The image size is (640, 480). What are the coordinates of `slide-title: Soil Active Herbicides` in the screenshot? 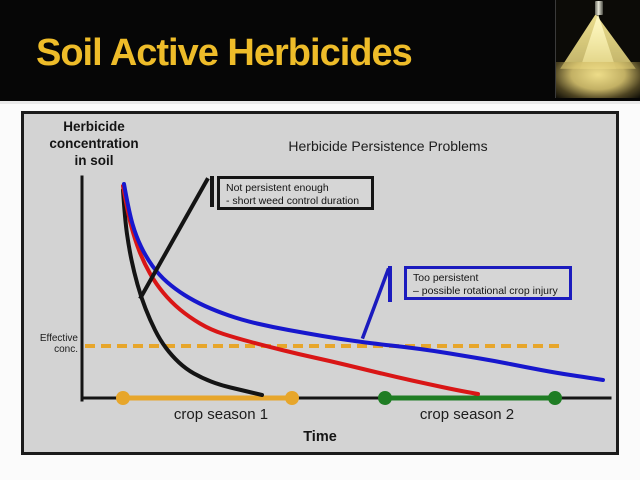 It's located at (224, 53).